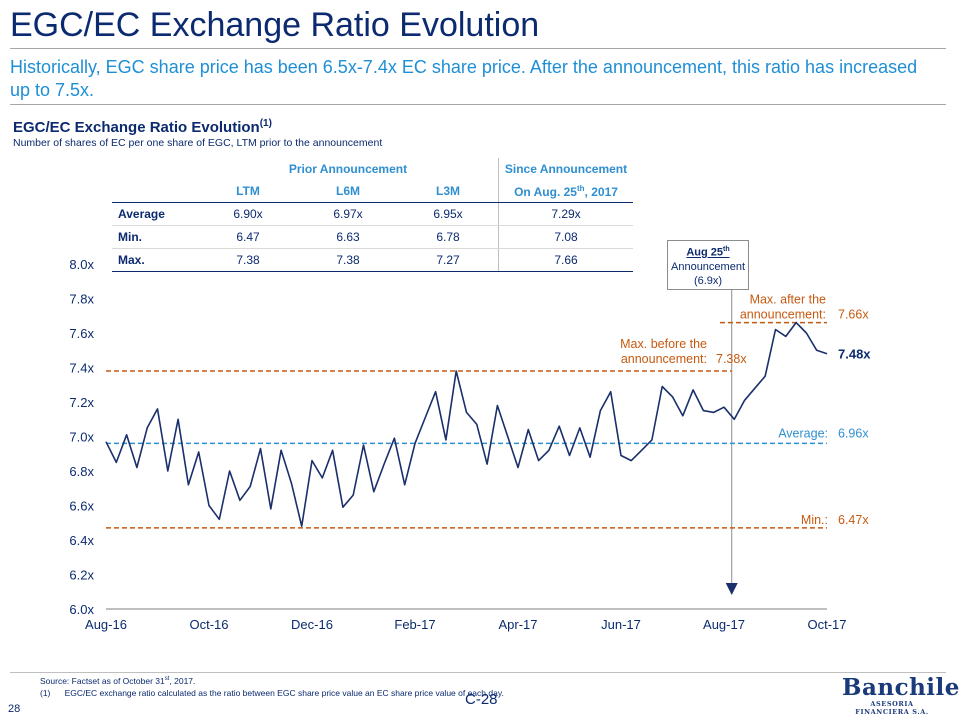 The height and width of the screenshot is (720, 960). Describe the element at coordinates (81, 506) in the screenshot. I see `y-tick-label: 6.6x` at that location.